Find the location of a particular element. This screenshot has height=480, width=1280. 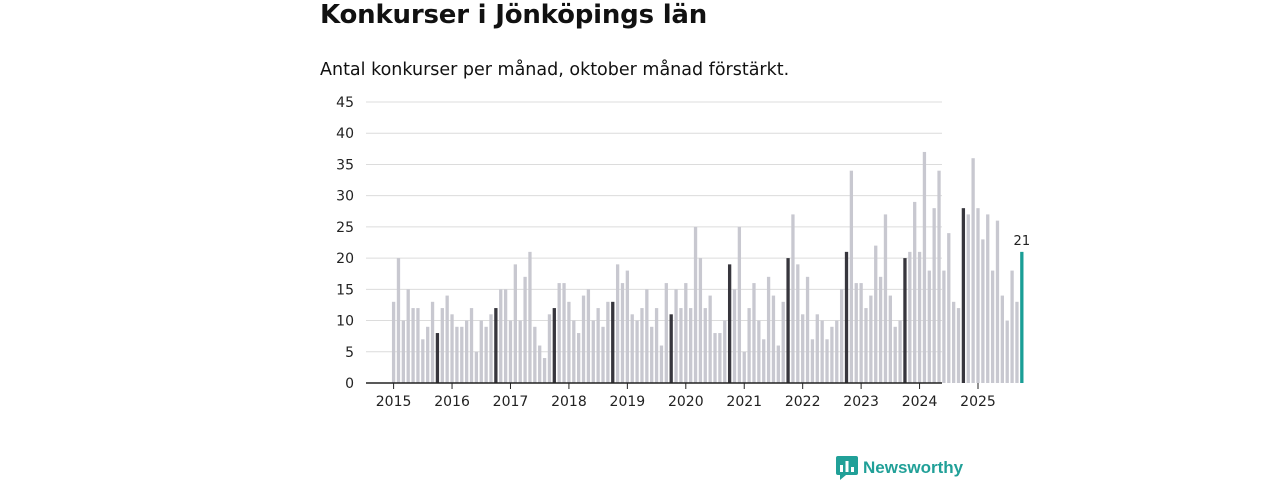

y-tick-label: 30 is located at coordinates (345, 197).